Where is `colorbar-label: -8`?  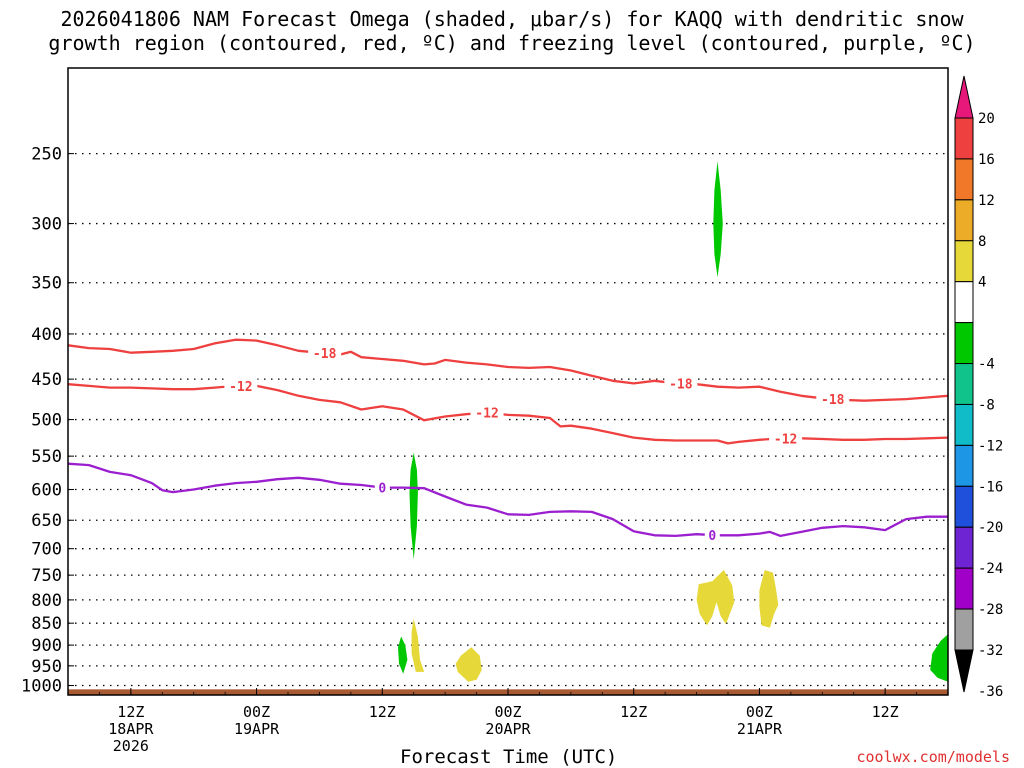 colorbar-label: -8 is located at coordinates (986, 405).